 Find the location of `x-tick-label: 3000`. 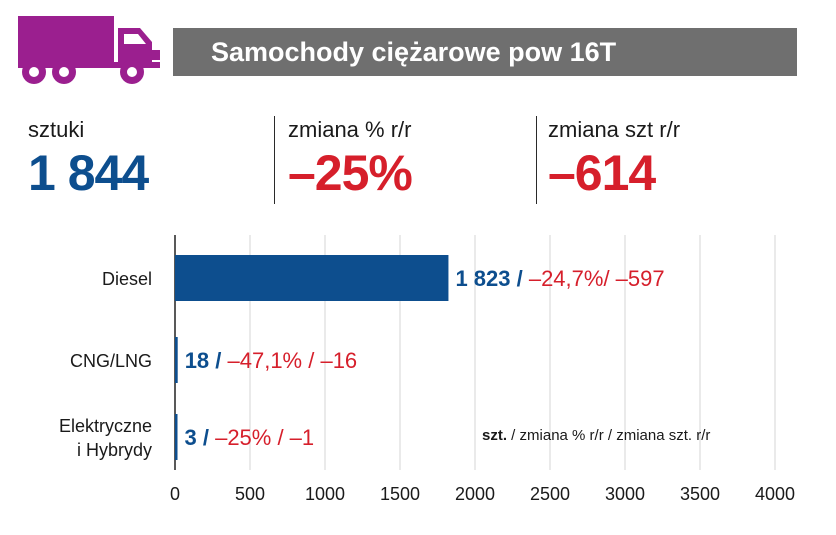

x-tick-label: 3000 is located at coordinates (625, 494).